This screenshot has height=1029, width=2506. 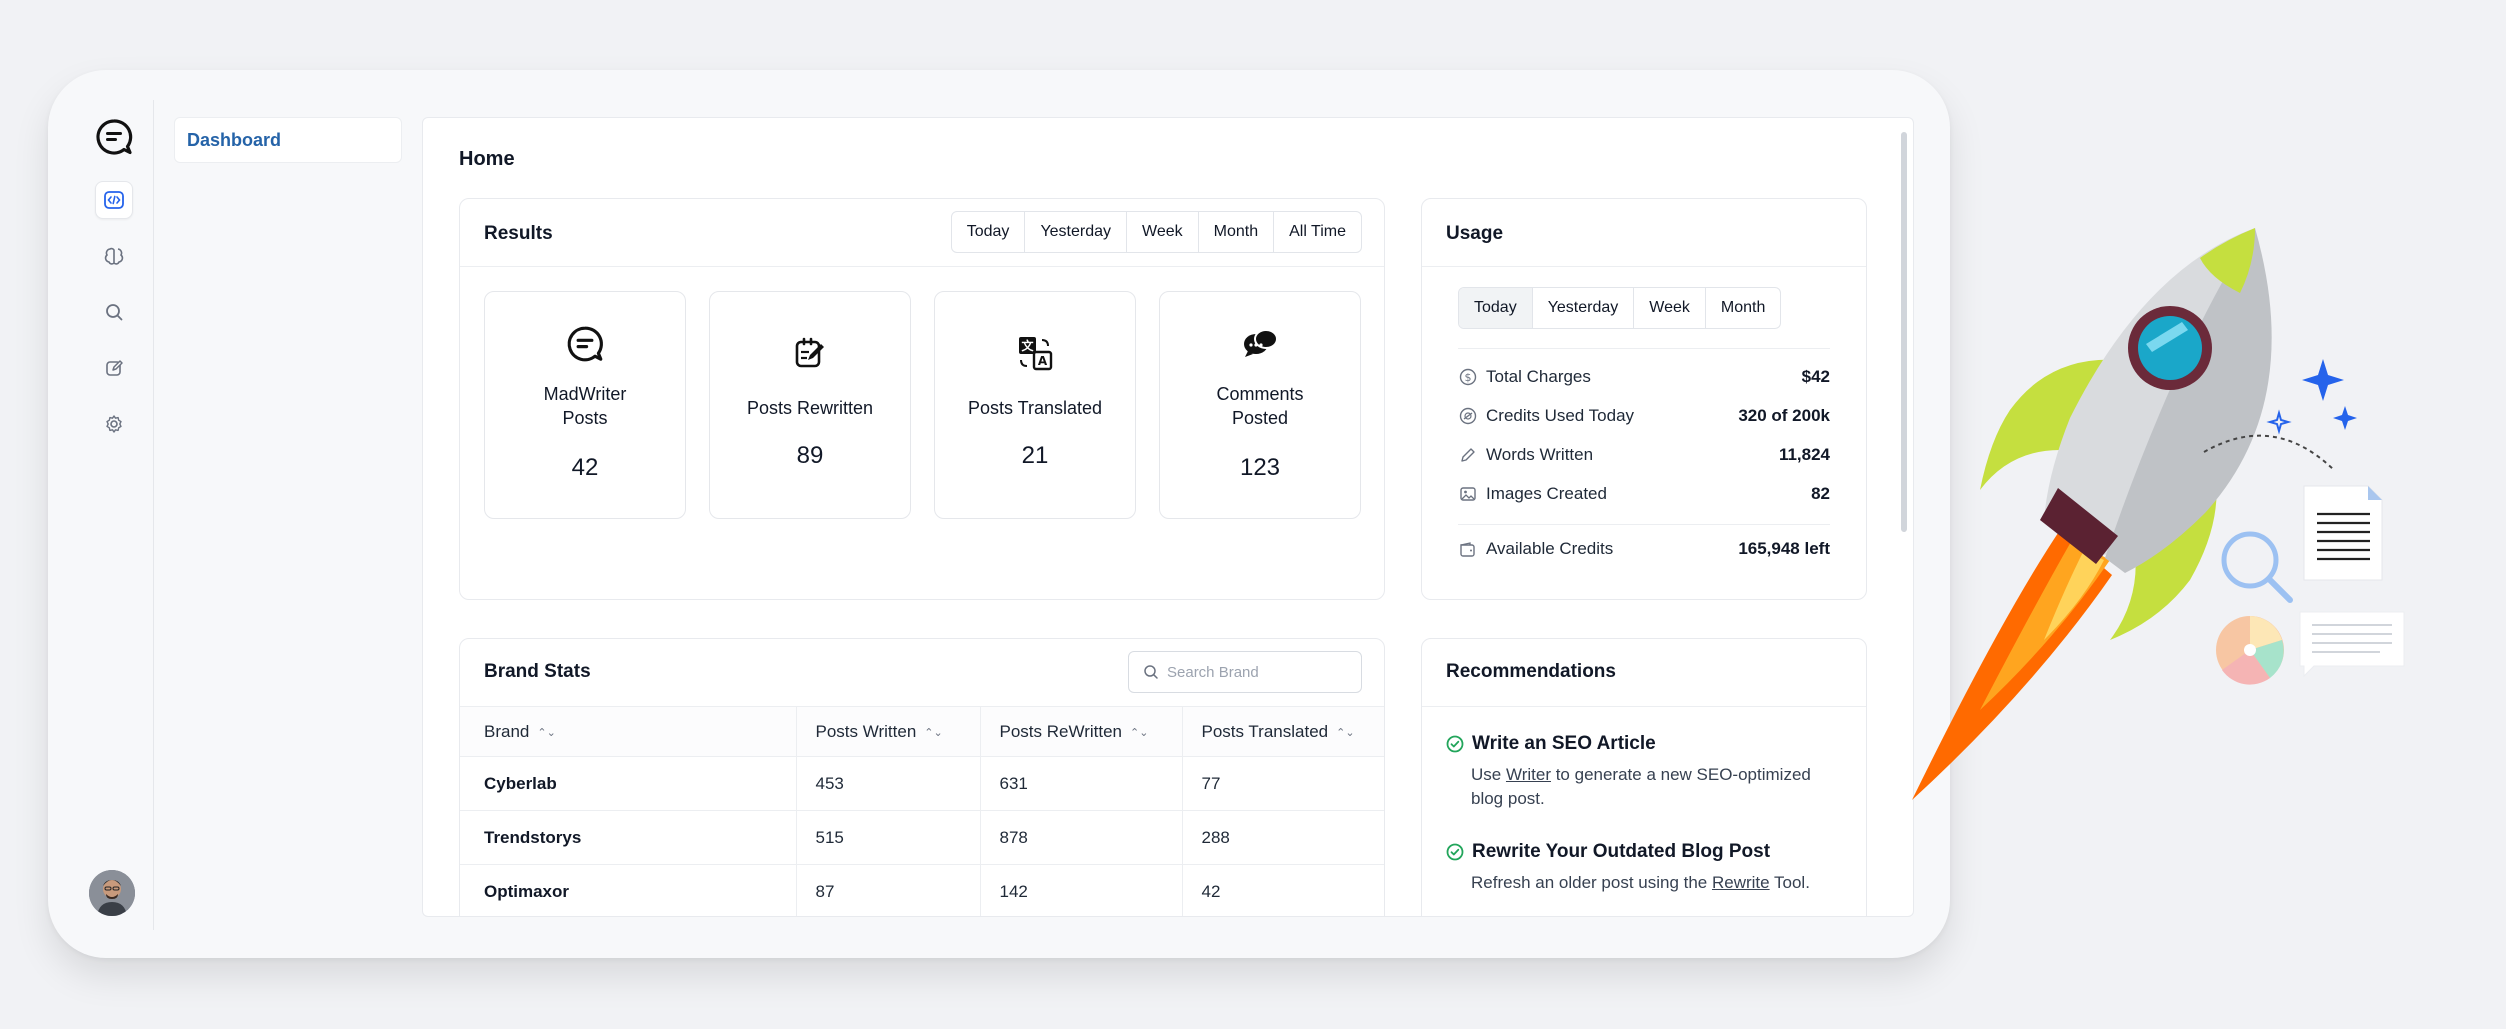 I want to click on usage-row-words-written: Words Written 11,824, so click(x=1644, y=455).